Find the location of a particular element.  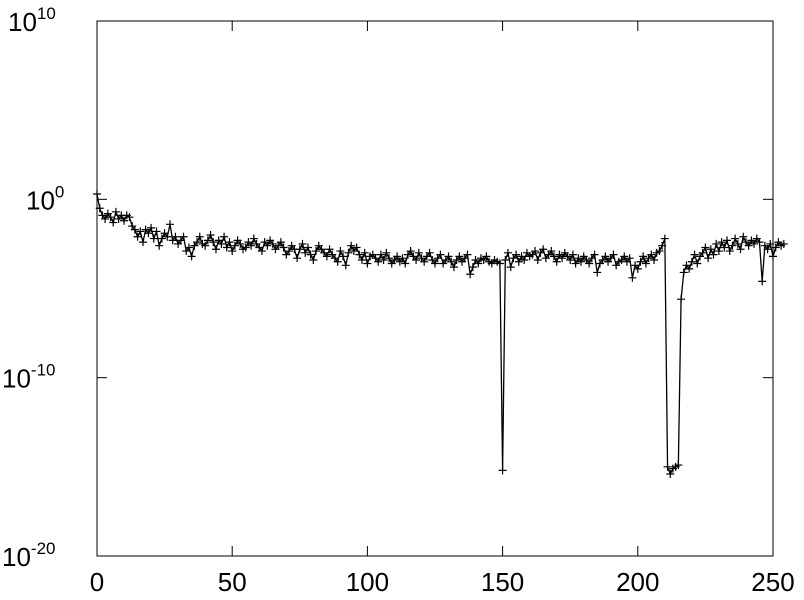

x-tick-labels: 0 50 100 150 200 250 is located at coordinates (442, 582).